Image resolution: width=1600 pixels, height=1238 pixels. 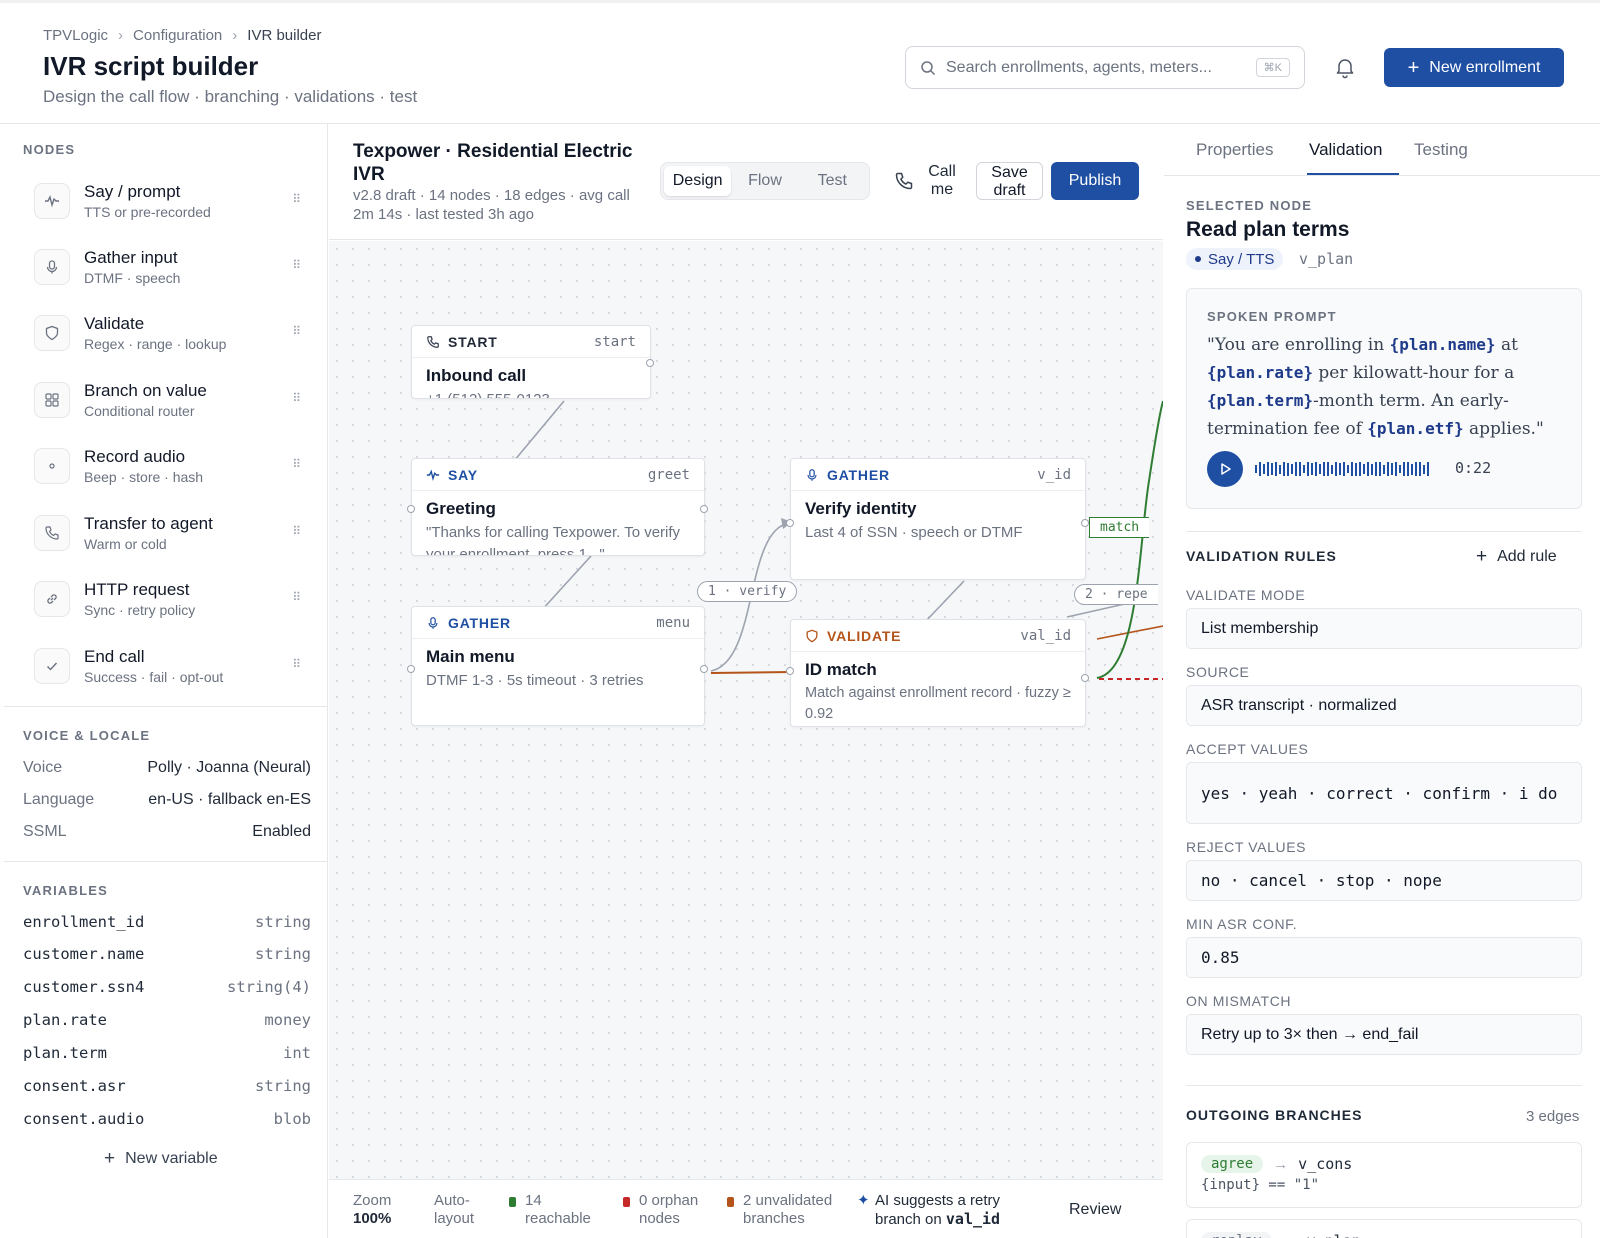 What do you see at coordinates (841, 669) in the screenshot?
I see `node-title: ID match` at bounding box center [841, 669].